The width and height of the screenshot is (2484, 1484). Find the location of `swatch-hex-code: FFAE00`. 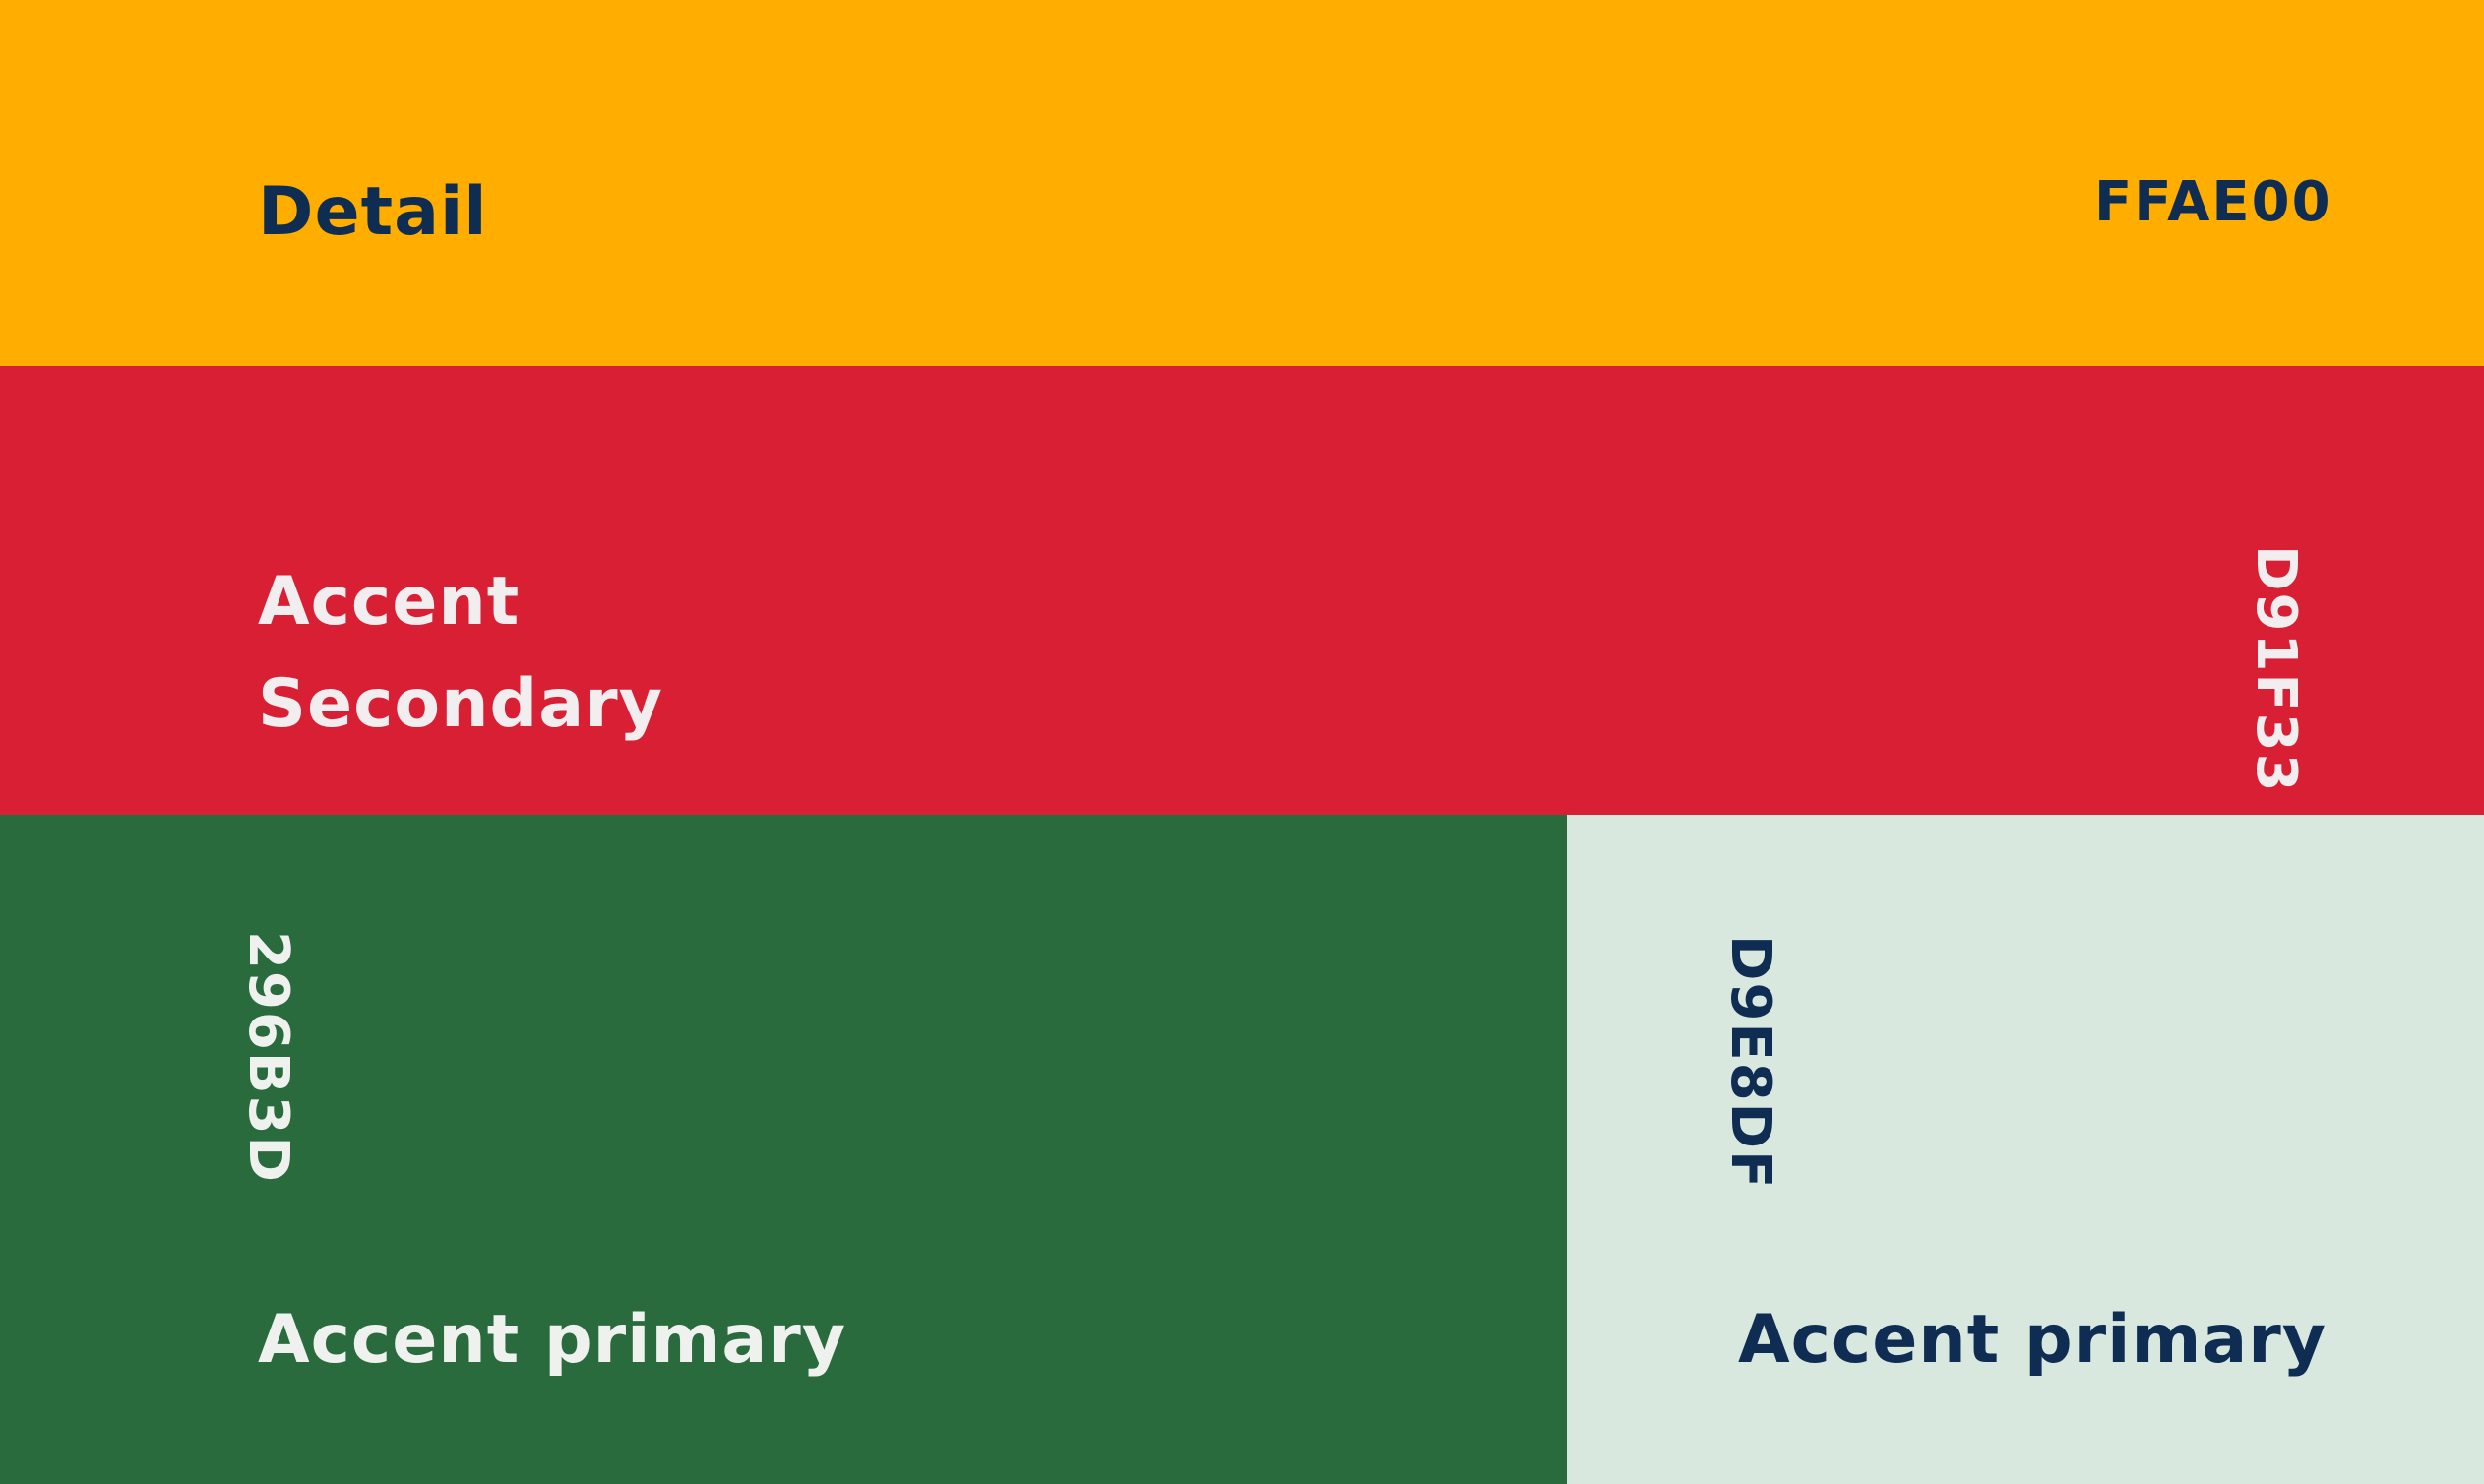

swatch-hex-code: FFAE00 is located at coordinates (2213, 202).